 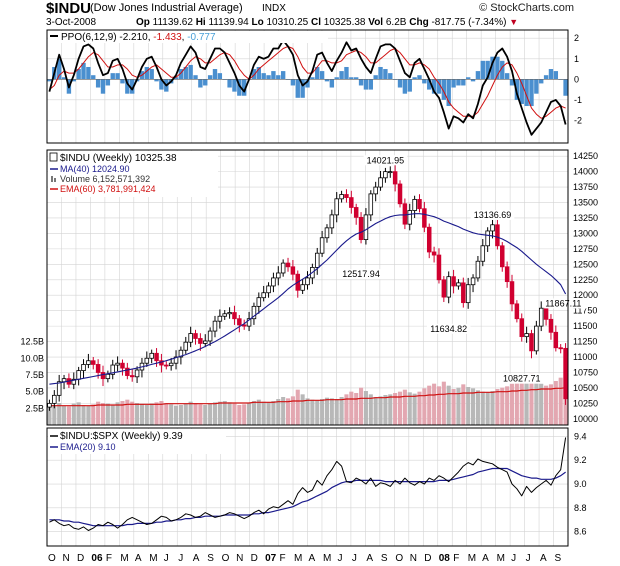 I want to click on x-axis-label: D, so click(x=80, y=558).